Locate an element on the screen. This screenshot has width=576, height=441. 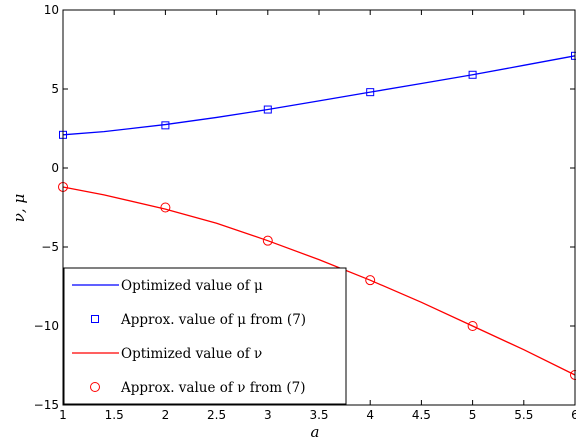
x-tick-label: 6 is located at coordinates (573, 415).